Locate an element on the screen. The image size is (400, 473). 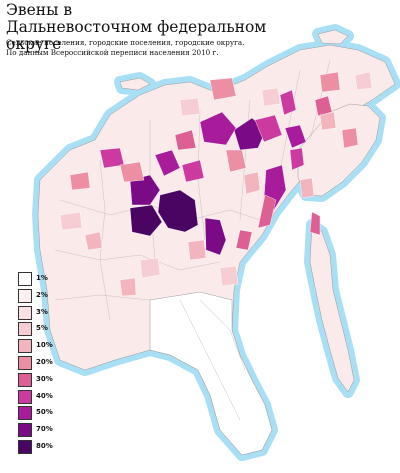
legend-item: 80% is located at coordinates (48, 447).